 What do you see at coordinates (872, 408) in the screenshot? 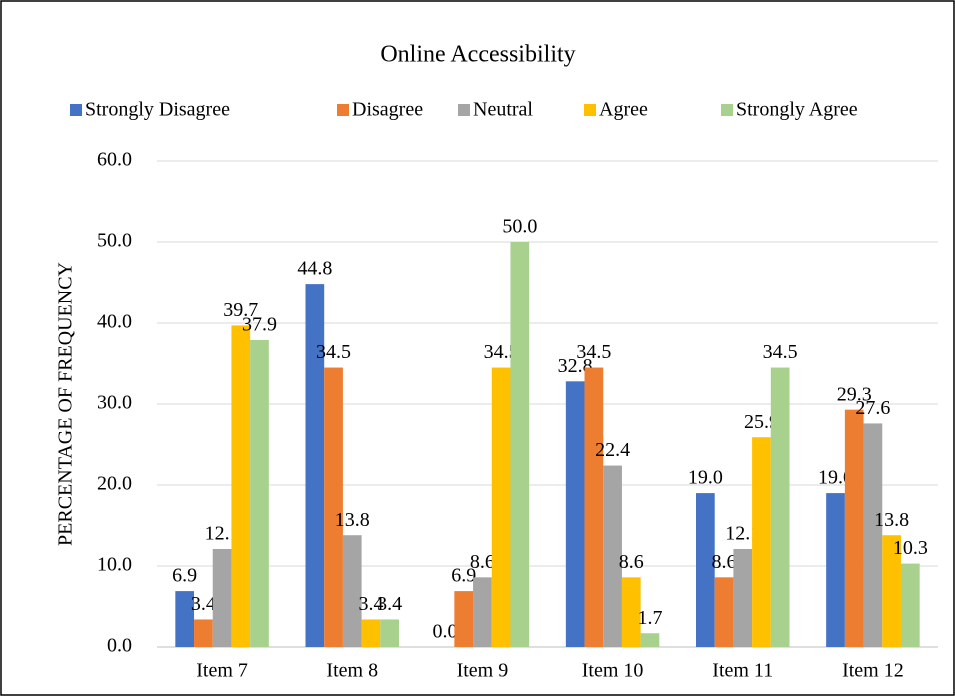
I see `value-label: 27.6` at bounding box center [872, 408].